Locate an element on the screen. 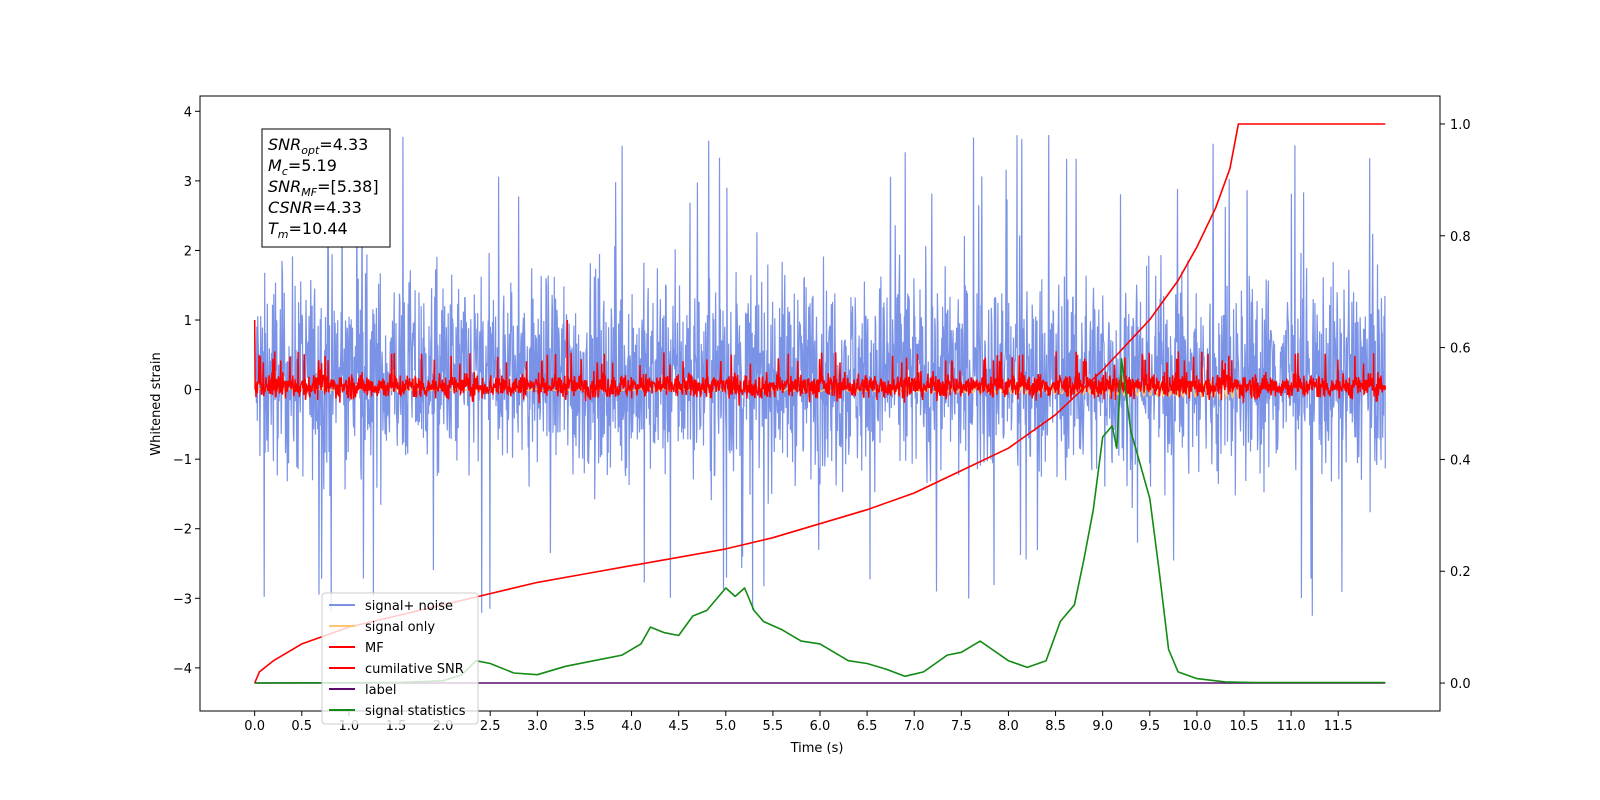 This screenshot has width=1600, height=800. y-axis-label: Whitened strain is located at coordinates (156, 403).